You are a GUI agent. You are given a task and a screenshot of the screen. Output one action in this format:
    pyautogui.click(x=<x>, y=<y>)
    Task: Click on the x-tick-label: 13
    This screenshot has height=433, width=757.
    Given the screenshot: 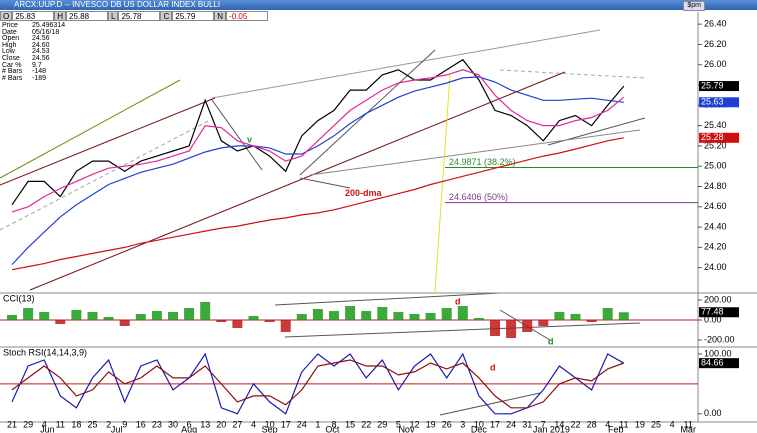 What is the action you would take?
    pyautogui.click(x=205, y=424)
    